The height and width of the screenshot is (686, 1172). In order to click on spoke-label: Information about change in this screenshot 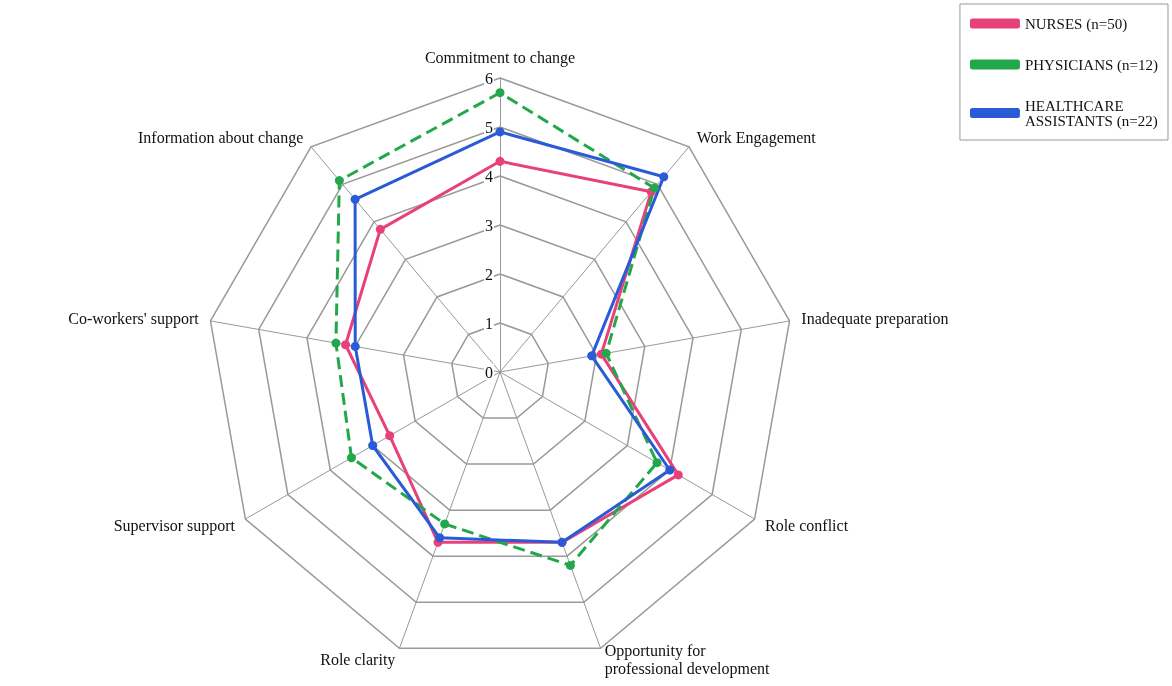, I will do `click(221, 138)`.